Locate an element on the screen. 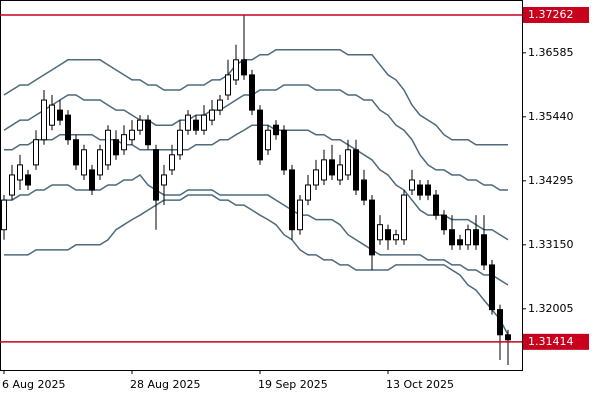 The width and height of the screenshot is (600, 400). y-tick-label: 1.36585 is located at coordinates (551, 52).